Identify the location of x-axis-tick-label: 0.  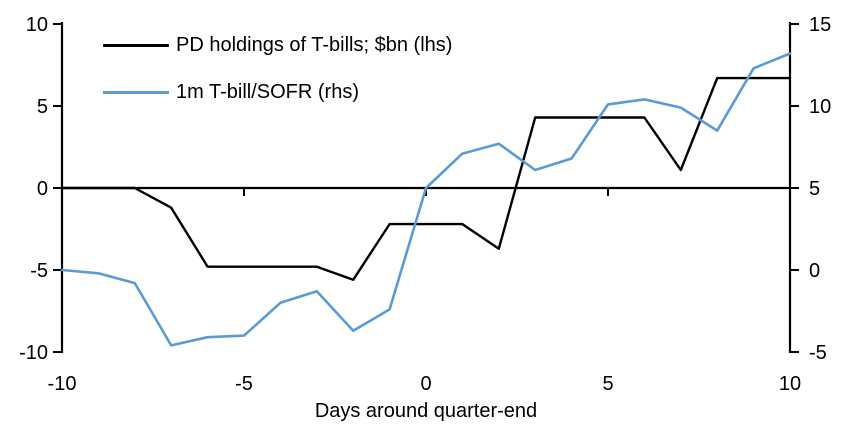
(425, 384).